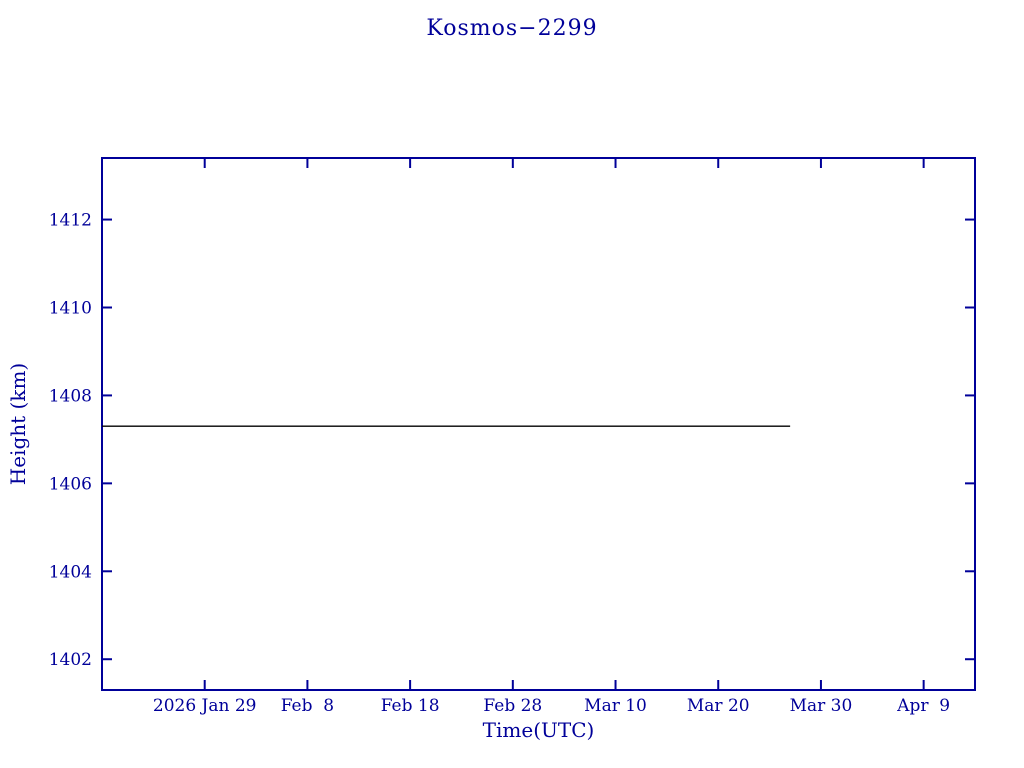  Describe the element at coordinates (923, 706) in the screenshot. I see `x-tick-label: Apr 9` at that location.